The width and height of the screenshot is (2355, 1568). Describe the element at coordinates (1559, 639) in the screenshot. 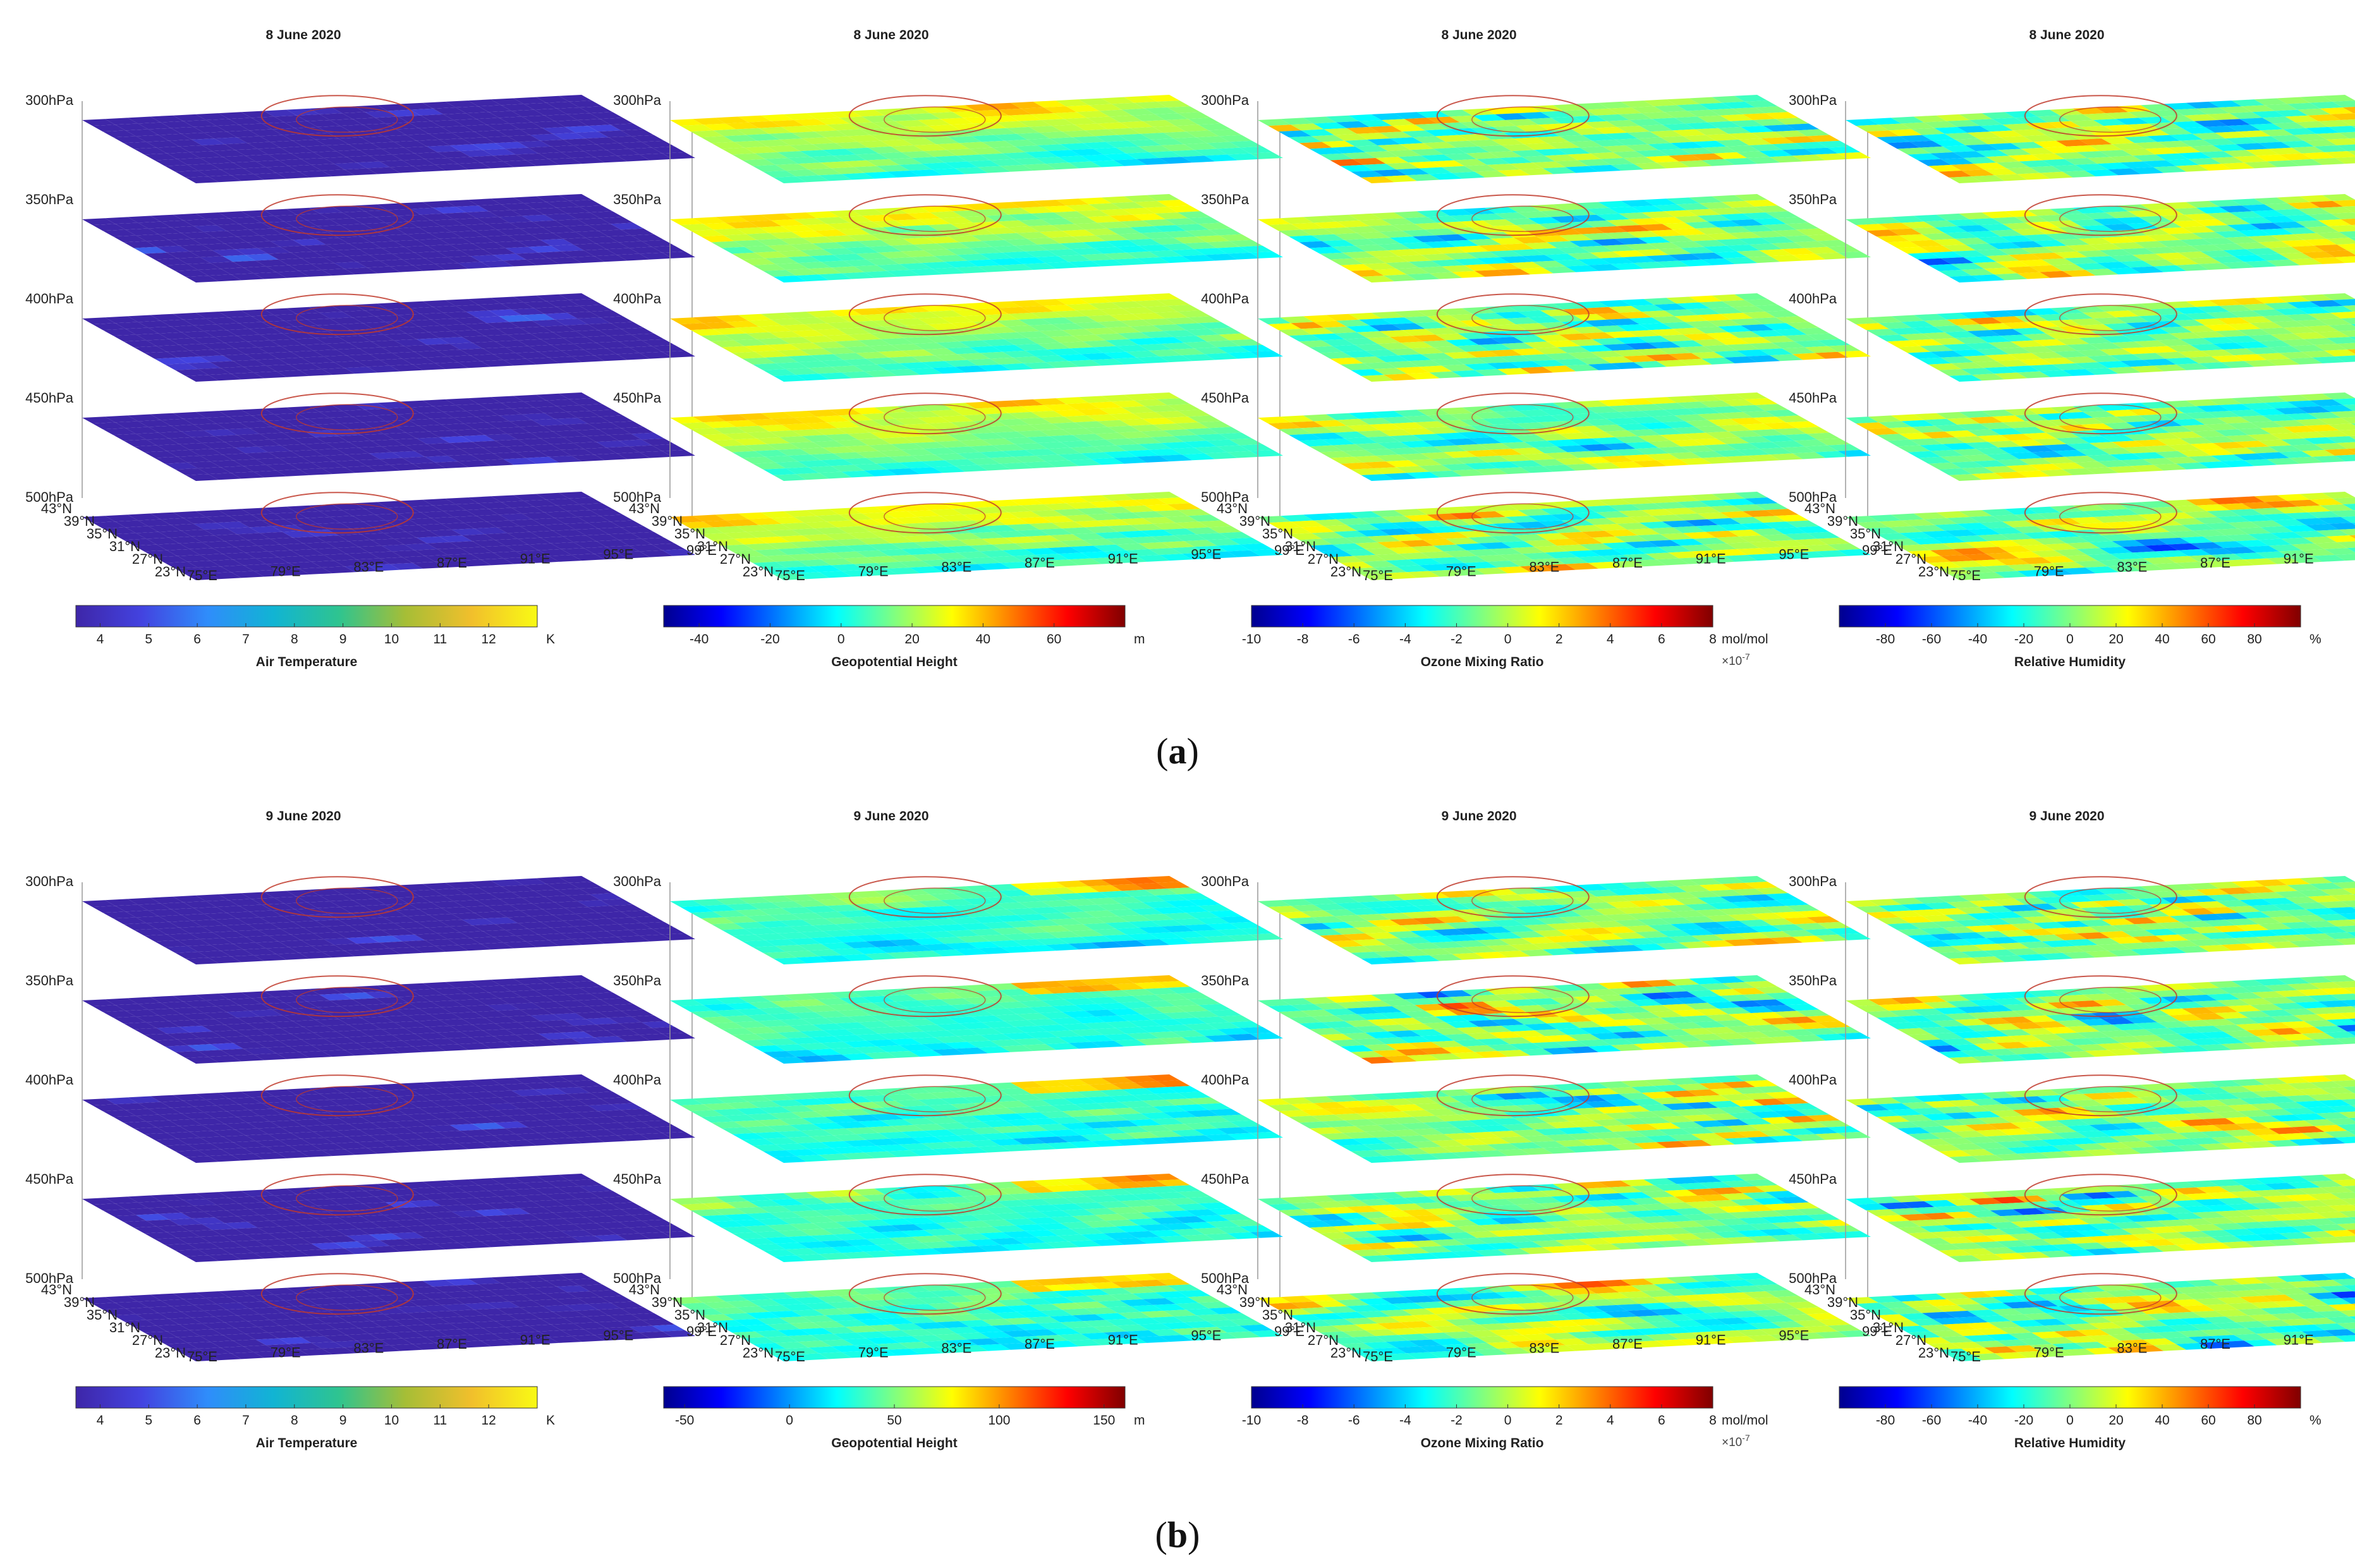

I see `colorbar-tick-label: 2` at that location.